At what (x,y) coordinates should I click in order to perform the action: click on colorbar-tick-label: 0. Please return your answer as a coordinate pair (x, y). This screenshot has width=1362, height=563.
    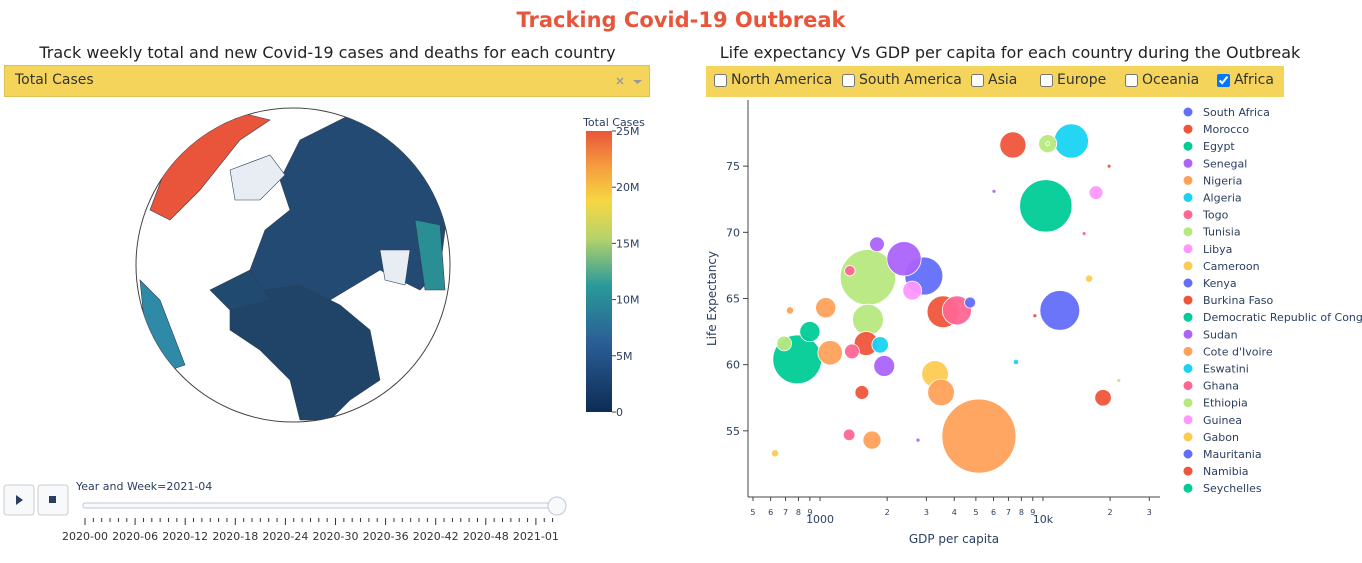
    Looking at the image, I should click on (619, 412).